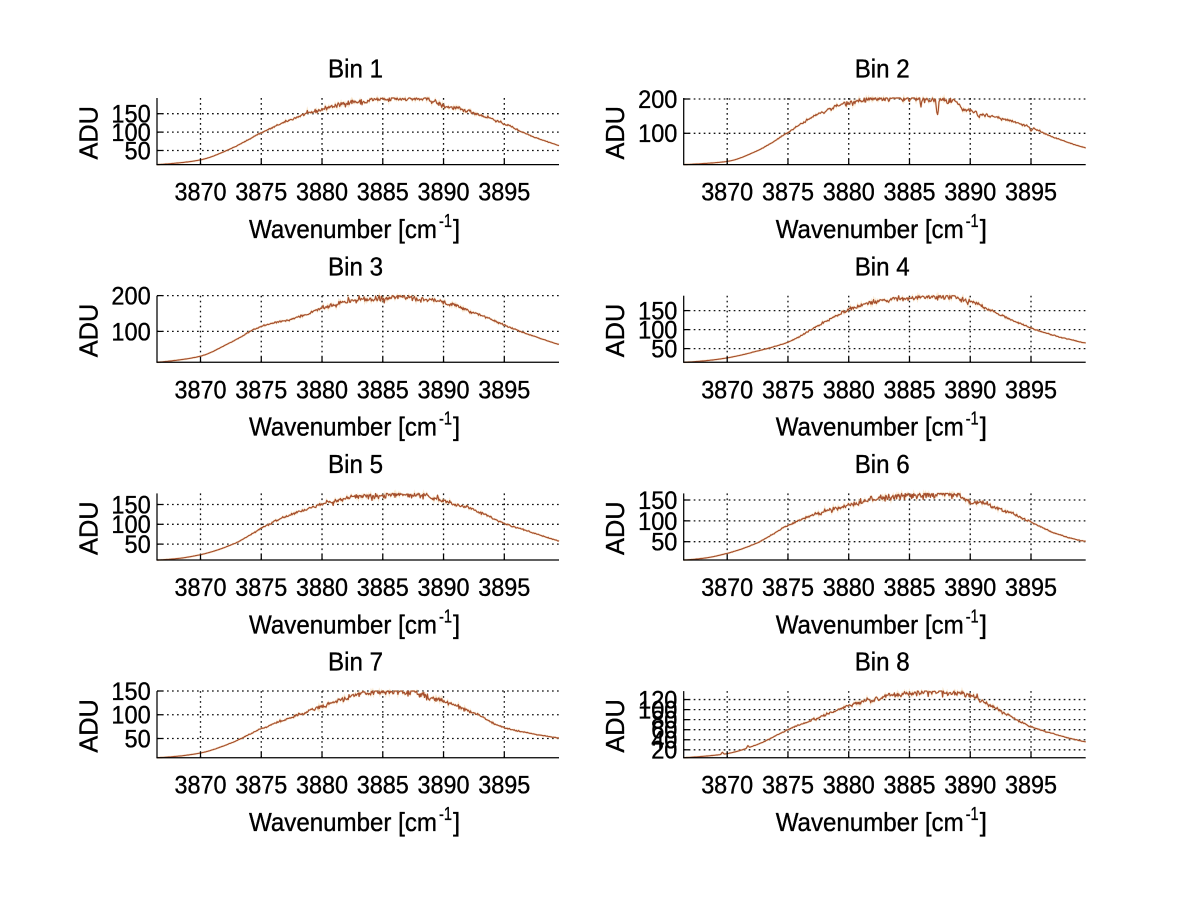 This screenshot has width=1200, height=906. I want to click on svg-text: Bin 3, so click(355, 266).